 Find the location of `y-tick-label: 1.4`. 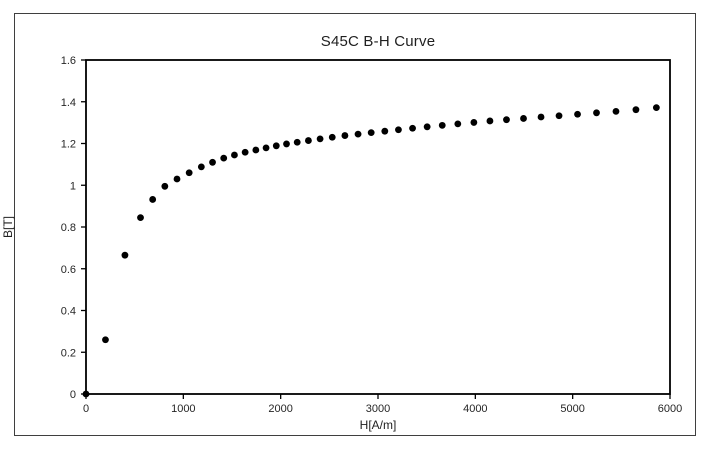

y-tick-label: 1.4 is located at coordinates (68, 103).